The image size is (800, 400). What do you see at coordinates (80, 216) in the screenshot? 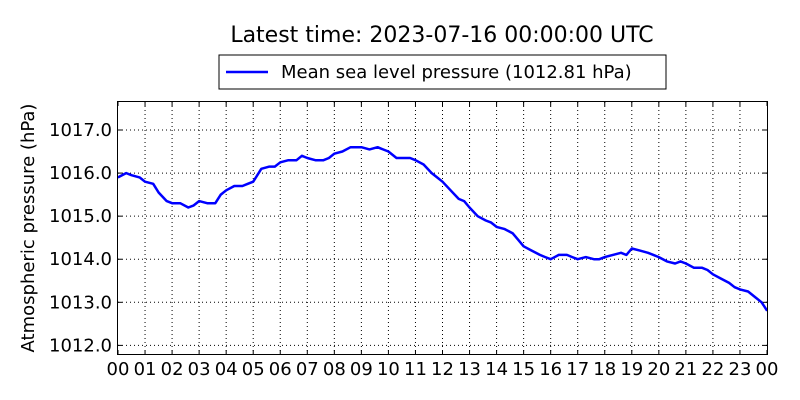
I see `y-tick-label: 1015.0` at bounding box center [80, 216].